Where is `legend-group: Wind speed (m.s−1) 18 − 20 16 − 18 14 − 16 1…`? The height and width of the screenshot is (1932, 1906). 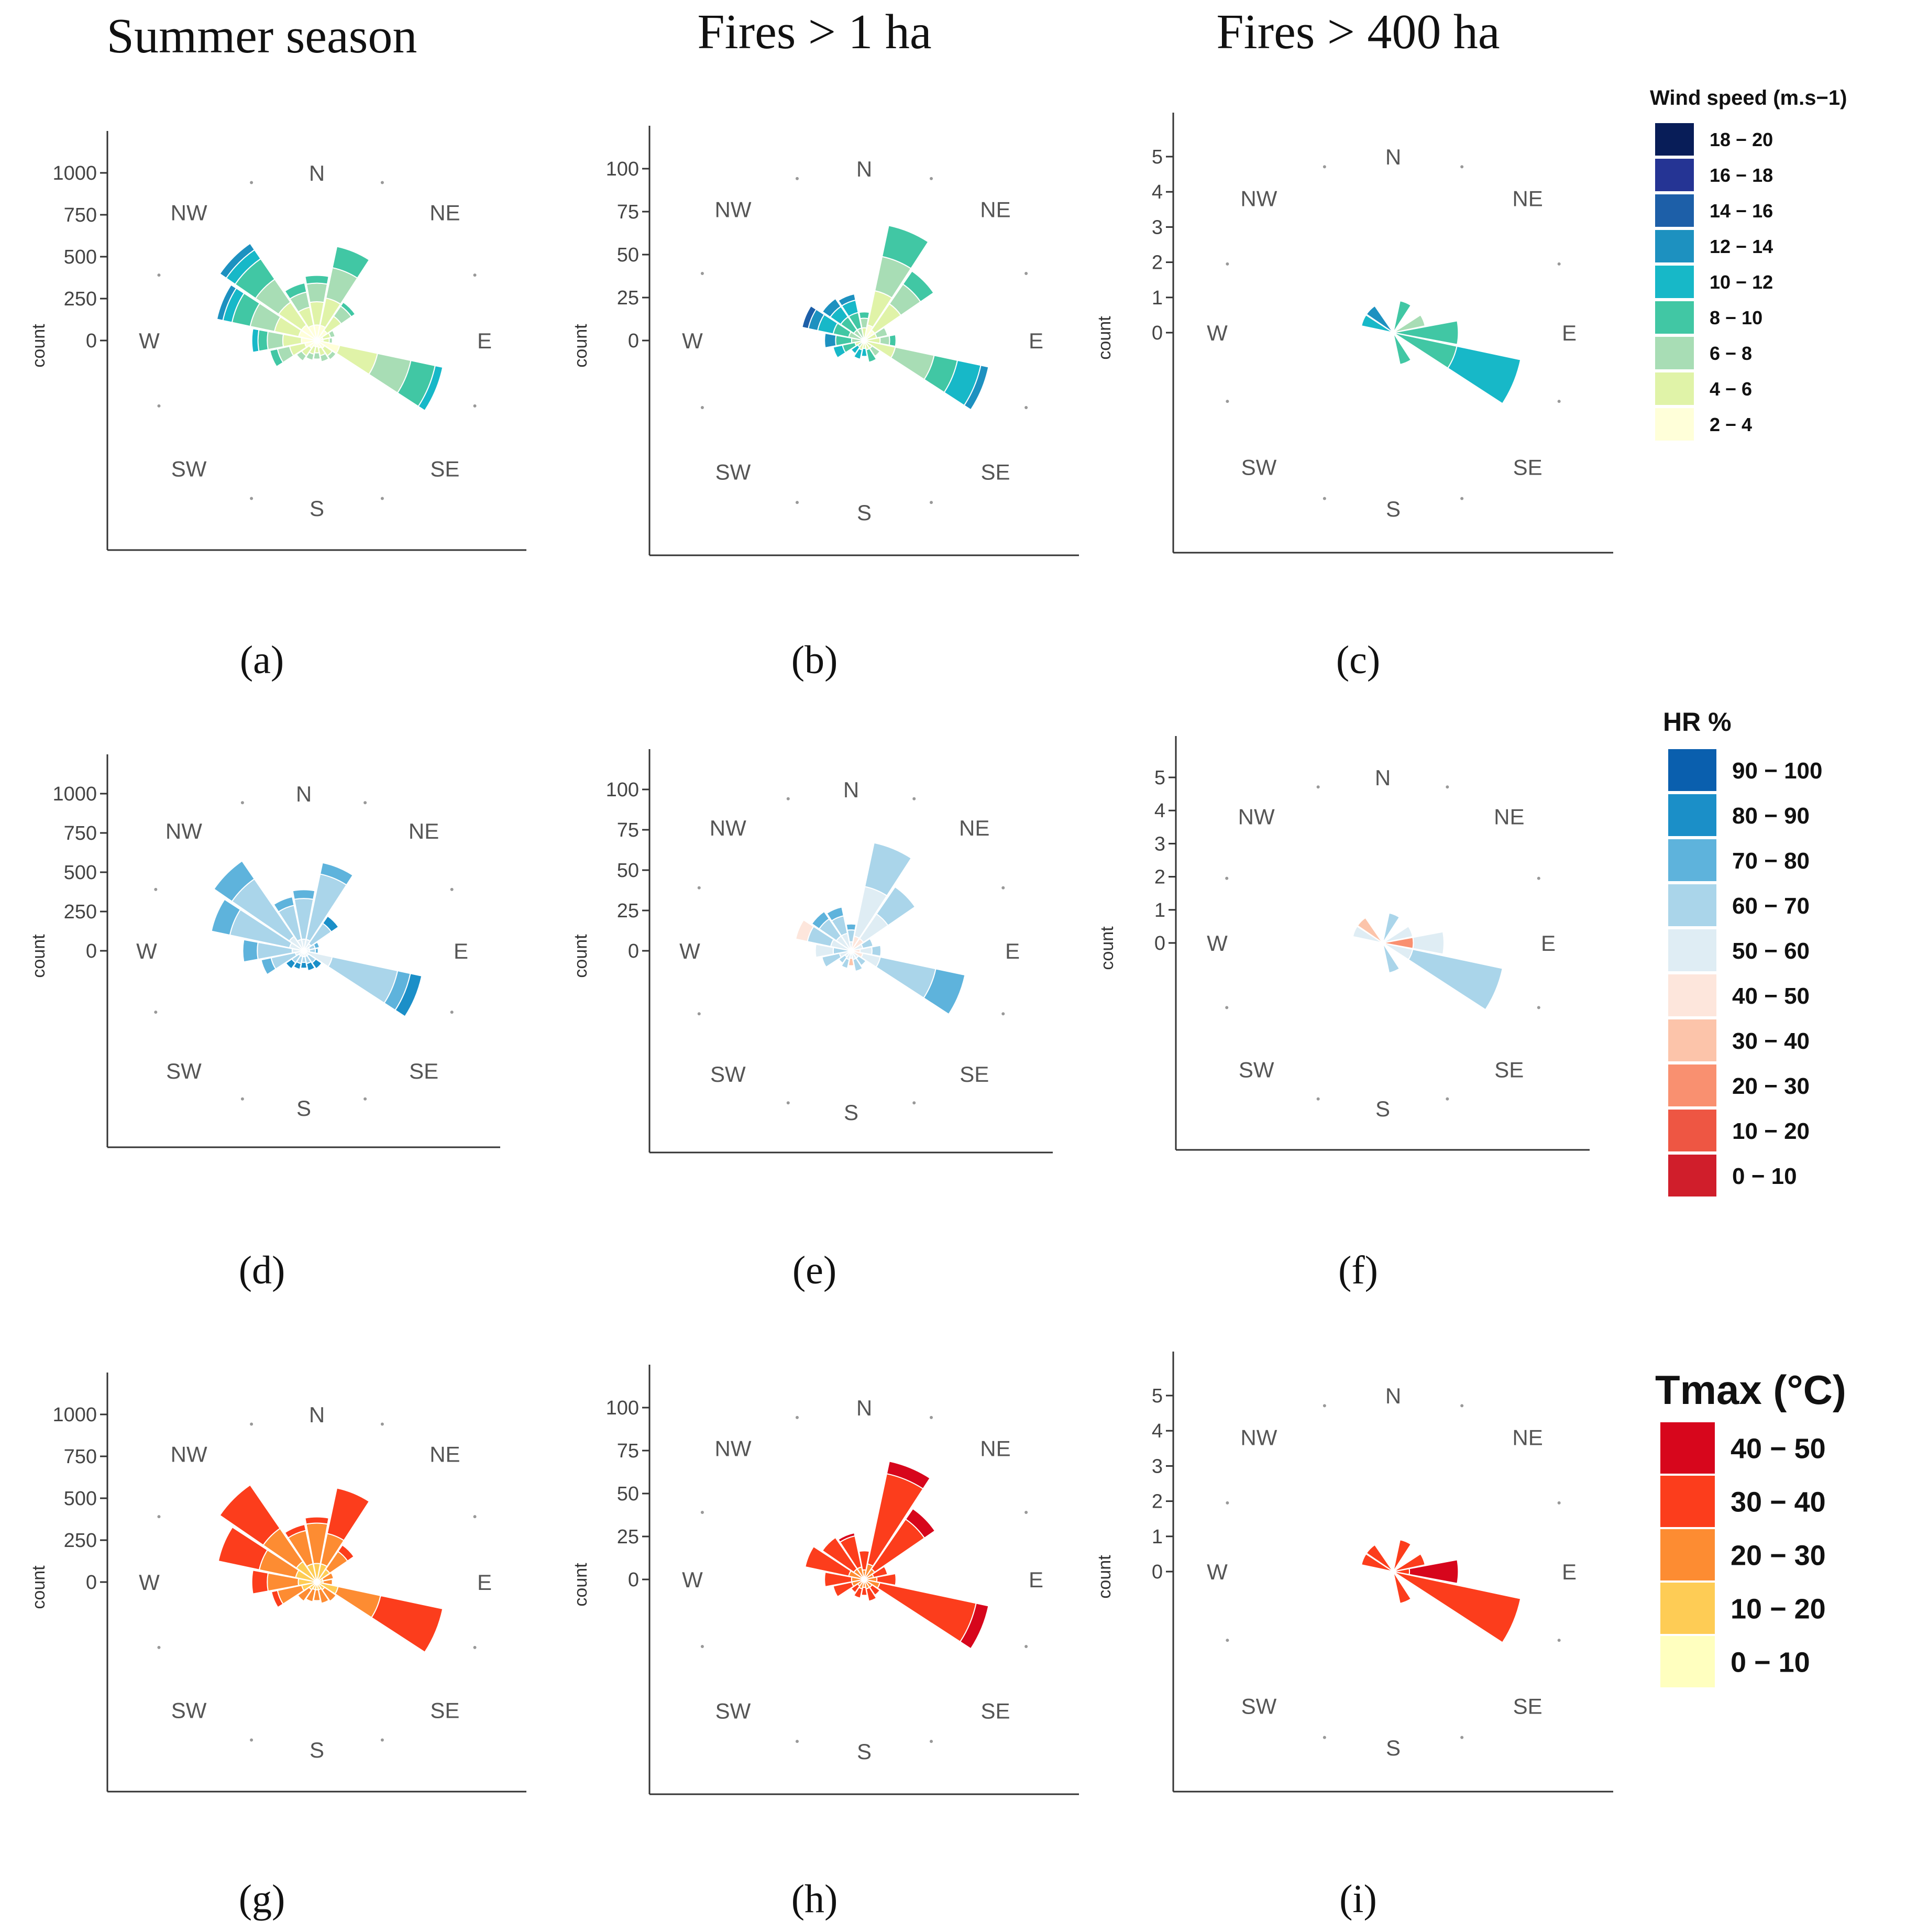
legend-group: Wind speed (m.s−1) 18 − 20 16 − 18 14 − 16 1… is located at coordinates (1749, 886).